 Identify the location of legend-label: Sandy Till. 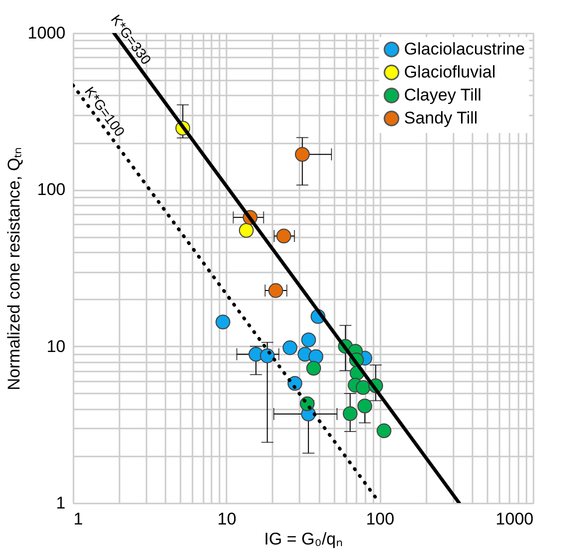
(441, 118).